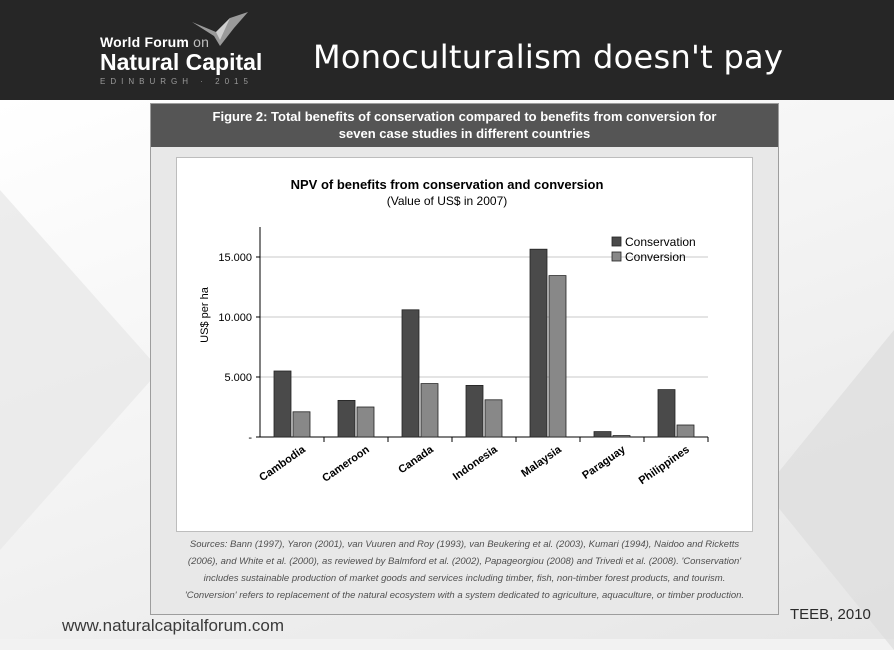 The height and width of the screenshot is (650, 894). I want to click on x-tick-label: Cambodia, so click(282, 463).